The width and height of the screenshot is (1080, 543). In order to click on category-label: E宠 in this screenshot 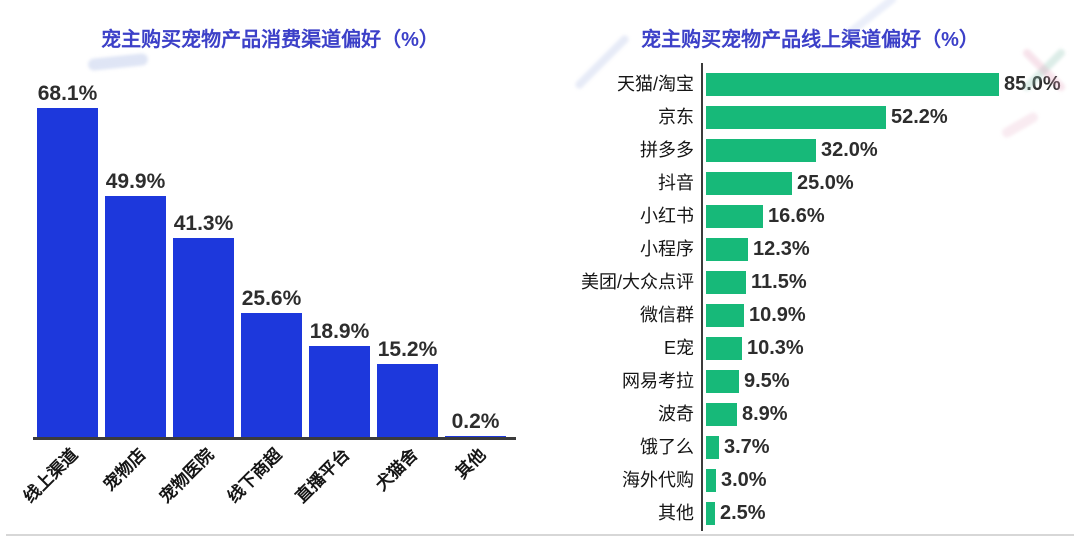, I will do `click(678, 348)`.